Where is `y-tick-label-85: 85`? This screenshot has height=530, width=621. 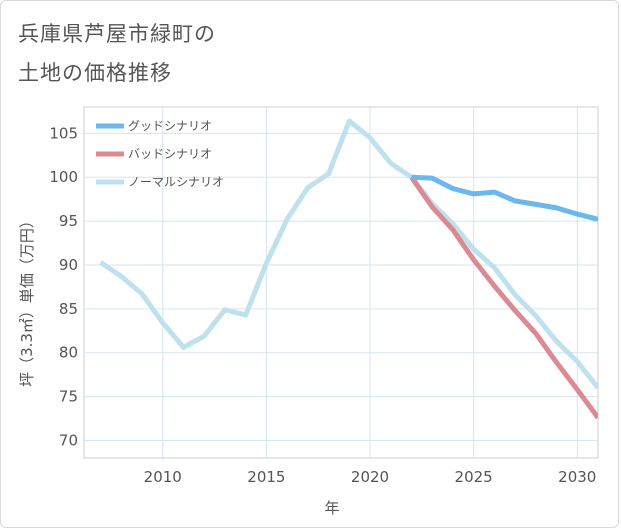
y-tick-label-85: 85 is located at coordinates (68, 309).